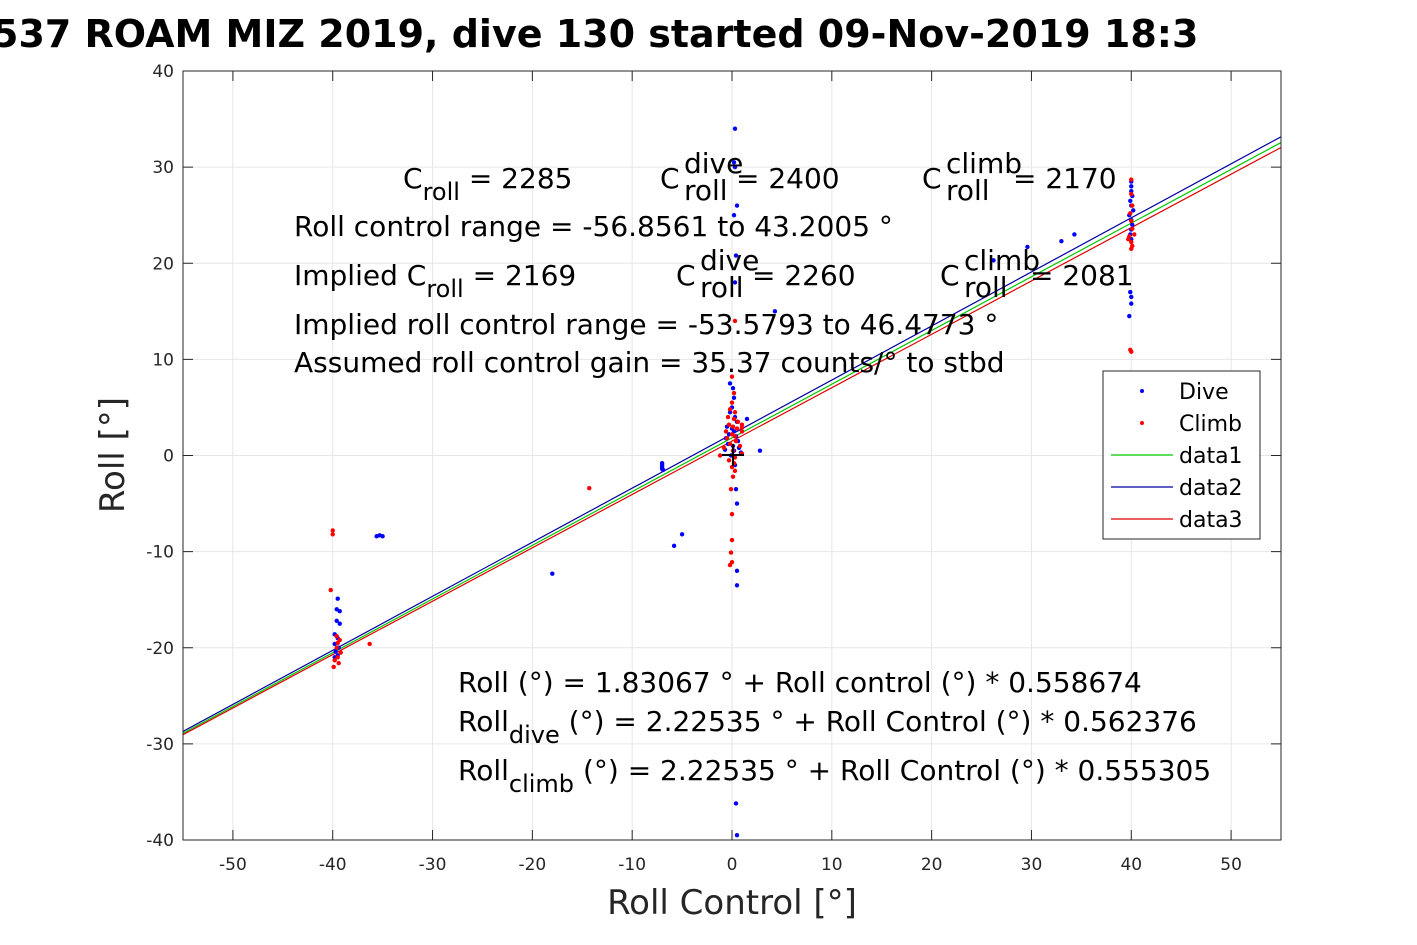  What do you see at coordinates (732, 903) in the screenshot?
I see `x-axis-label: Roll Control [°]` at bounding box center [732, 903].